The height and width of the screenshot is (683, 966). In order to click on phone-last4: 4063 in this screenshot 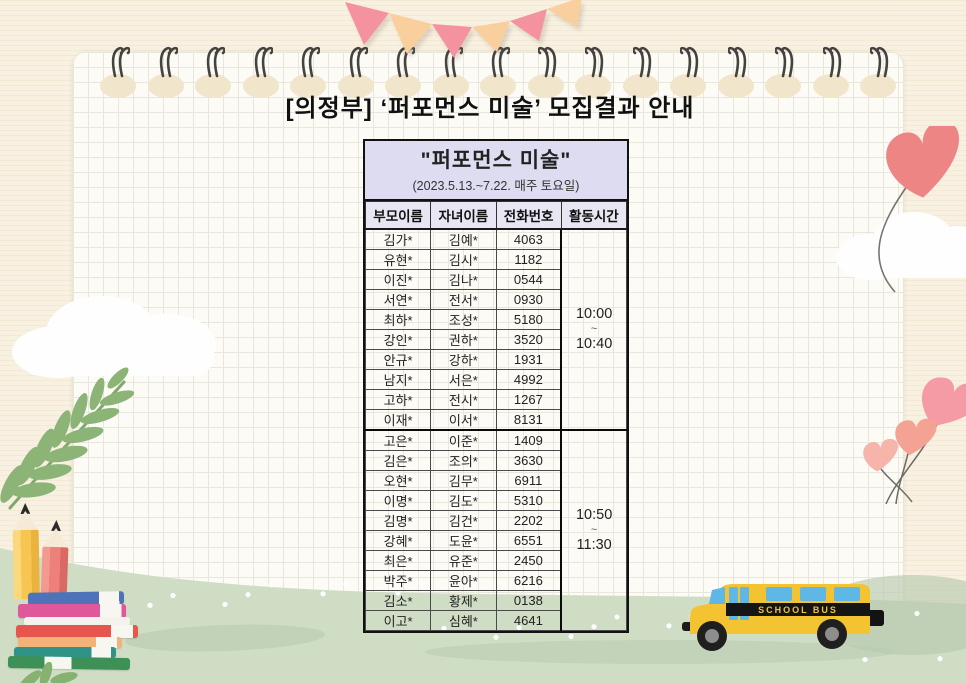, I will do `click(528, 239)`.